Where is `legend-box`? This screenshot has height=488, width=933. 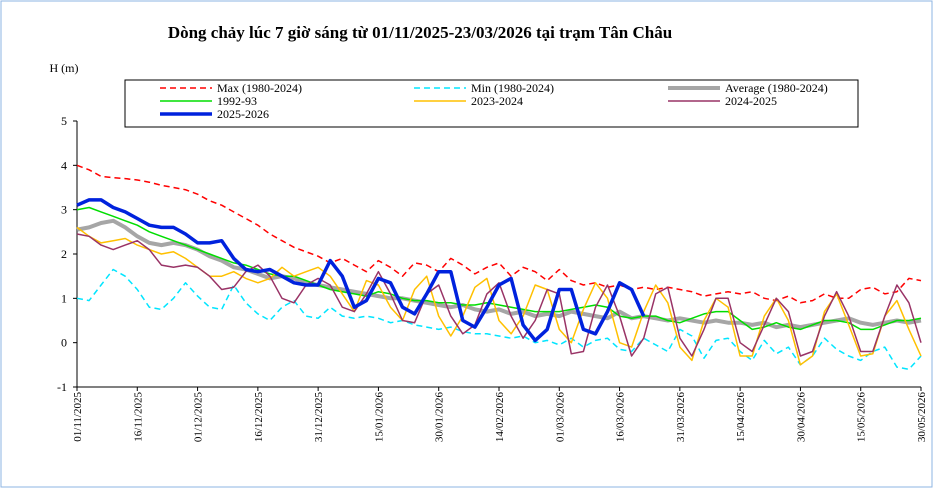
legend-box is located at coordinates (491, 103).